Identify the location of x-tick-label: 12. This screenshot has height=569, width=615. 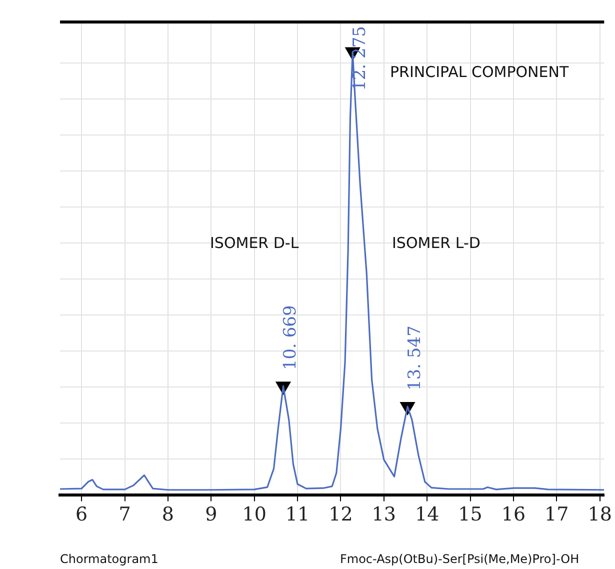
(340, 515).